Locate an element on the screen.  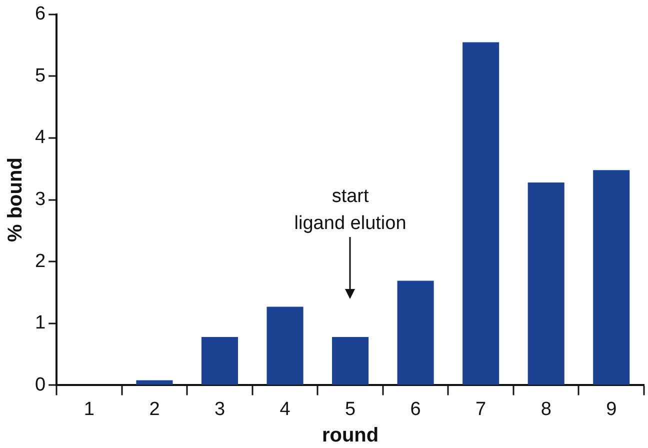
y-tick-label: 5 is located at coordinates (40, 75).